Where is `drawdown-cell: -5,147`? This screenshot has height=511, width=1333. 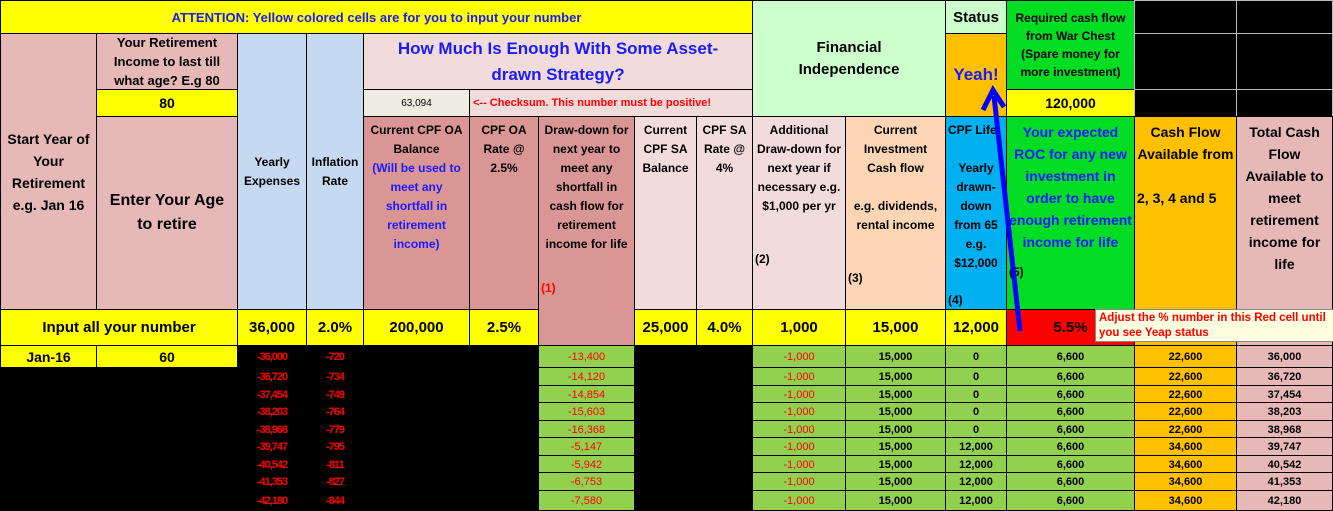 drawdown-cell: -5,147 is located at coordinates (586, 447).